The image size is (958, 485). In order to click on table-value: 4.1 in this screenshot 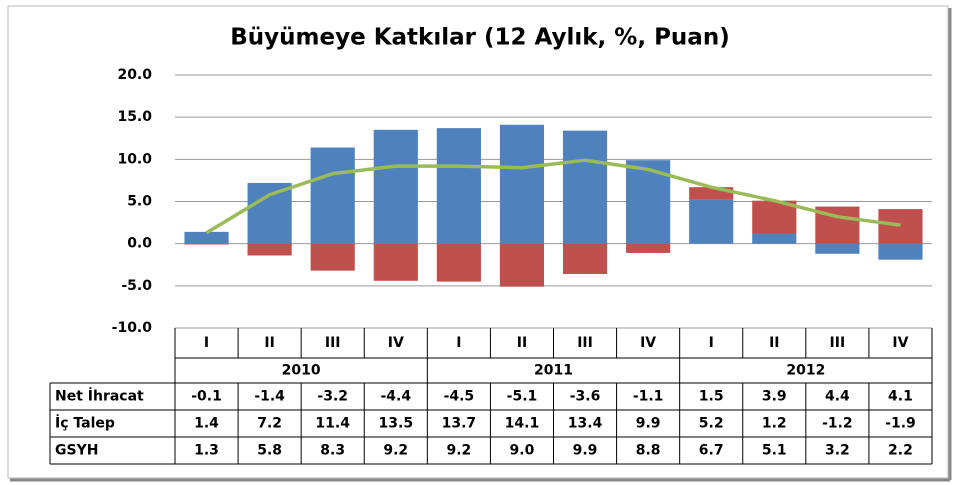, I will do `click(900, 397)`.